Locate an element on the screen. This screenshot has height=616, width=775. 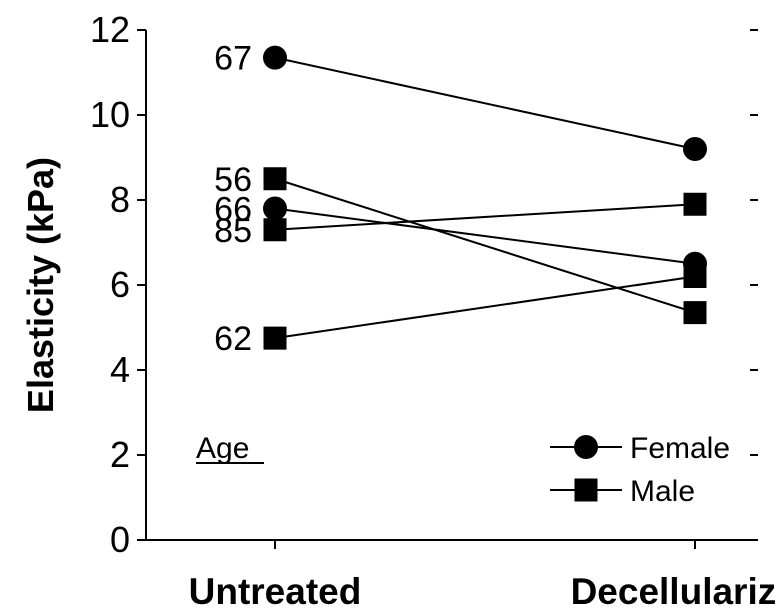
legend-marker-square is located at coordinates (586, 490).